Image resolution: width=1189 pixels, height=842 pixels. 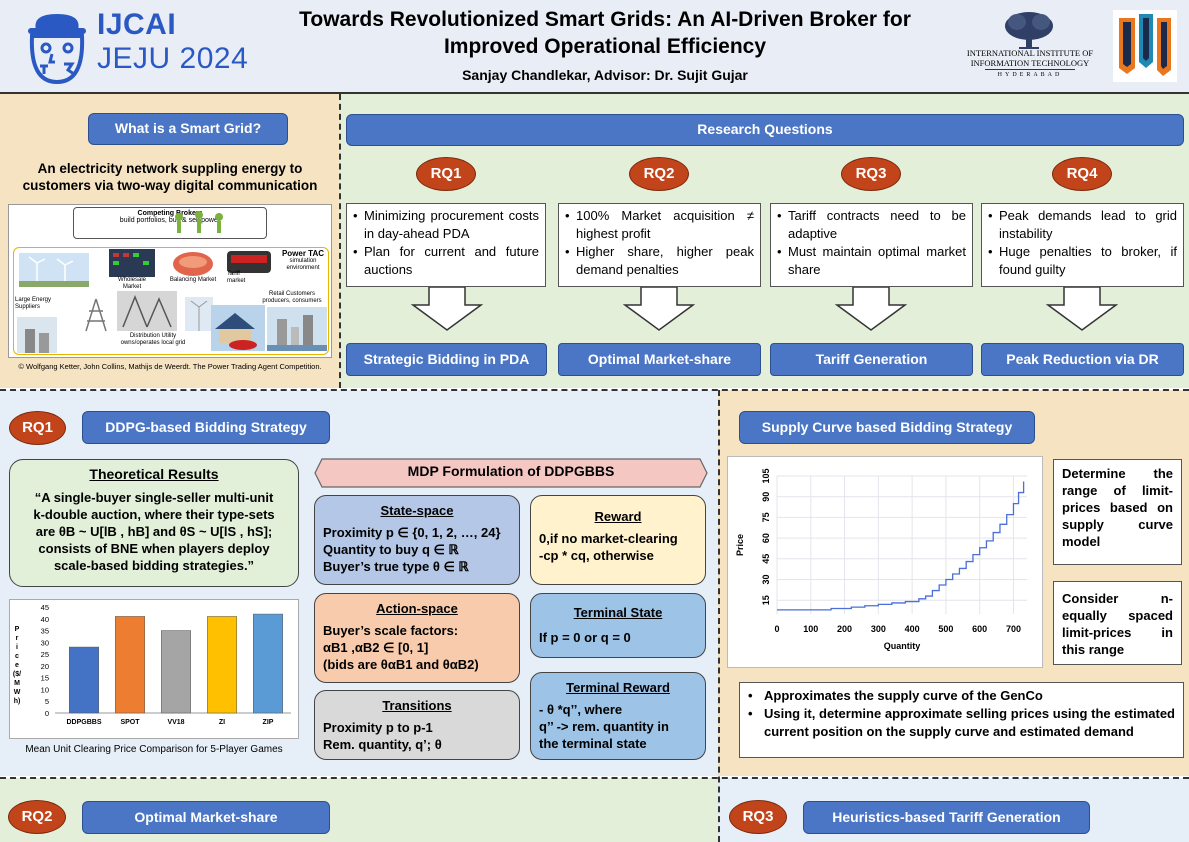 I want to click on competing-brokers-sublabel: build portfolios, buy & sell power, so click(x=170, y=220).